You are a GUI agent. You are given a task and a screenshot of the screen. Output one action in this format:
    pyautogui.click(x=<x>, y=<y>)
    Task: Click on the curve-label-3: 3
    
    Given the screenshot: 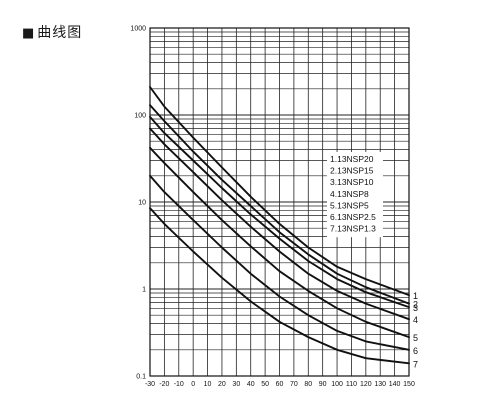 What is the action you would take?
    pyautogui.click(x=415, y=308)
    